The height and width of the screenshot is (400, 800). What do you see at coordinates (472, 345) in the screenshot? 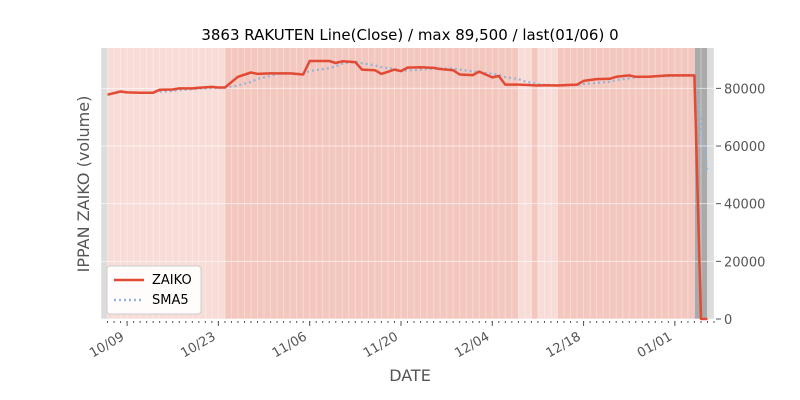
I see `x-tick-label: 12/04` at bounding box center [472, 345].